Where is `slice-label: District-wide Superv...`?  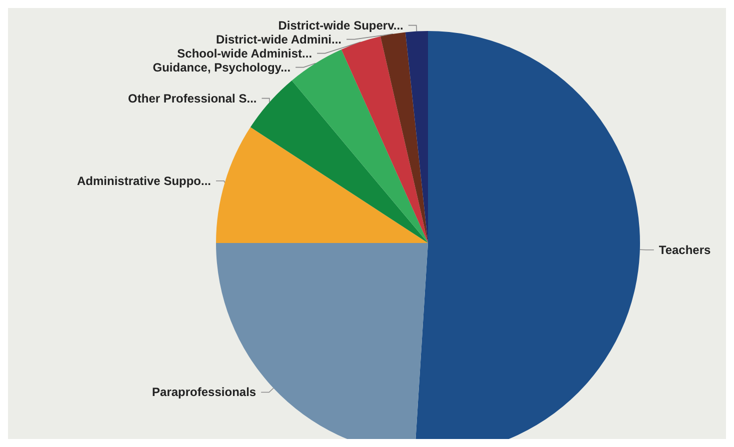 slice-label: District-wide Superv... is located at coordinates (341, 25).